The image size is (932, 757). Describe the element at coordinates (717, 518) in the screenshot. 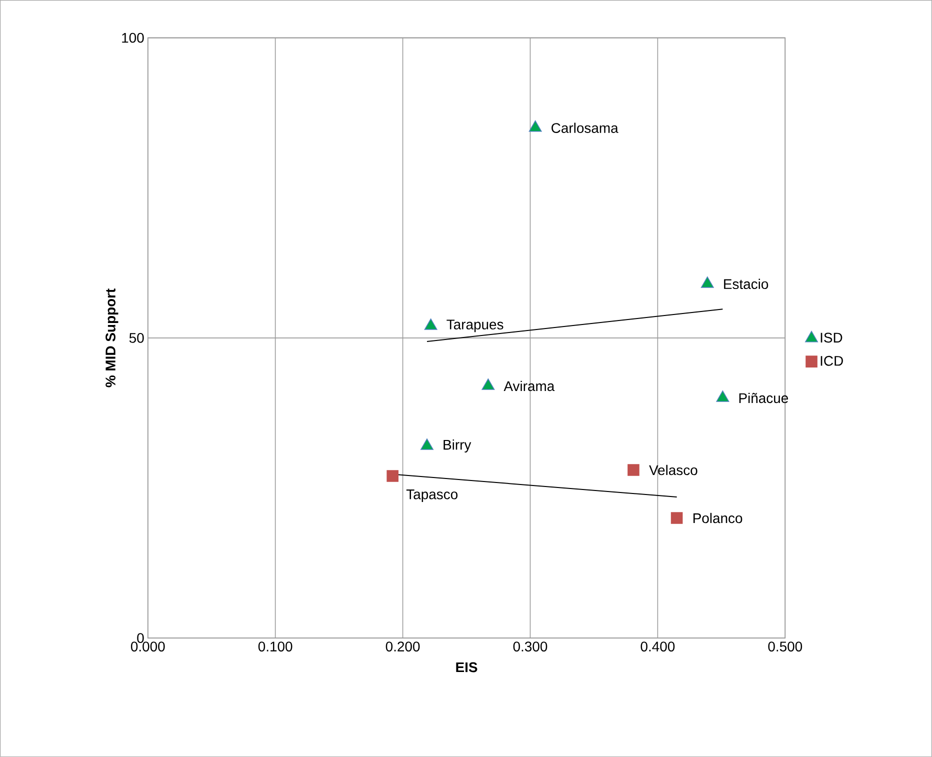

I see `annotation: Polanco` at that location.